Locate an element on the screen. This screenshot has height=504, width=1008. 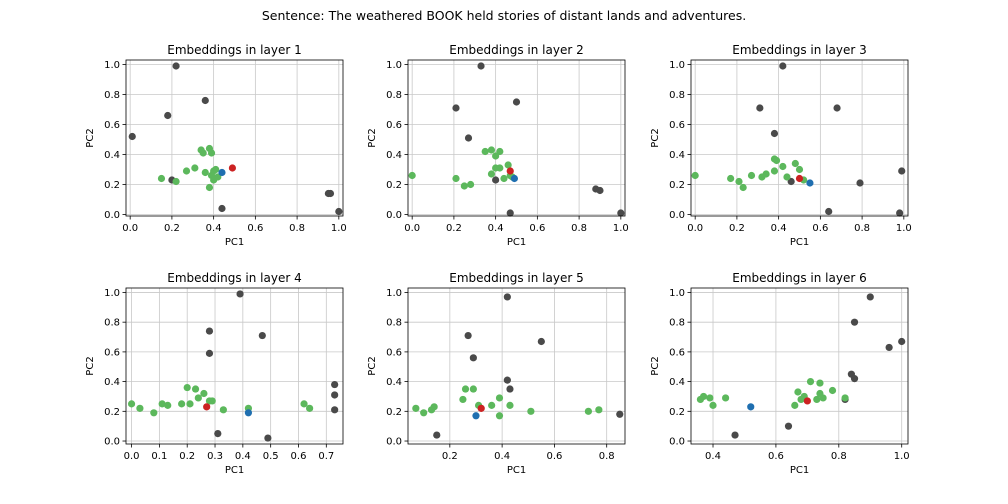
y-tick-label: 0.6 is located at coordinates (677, 352).